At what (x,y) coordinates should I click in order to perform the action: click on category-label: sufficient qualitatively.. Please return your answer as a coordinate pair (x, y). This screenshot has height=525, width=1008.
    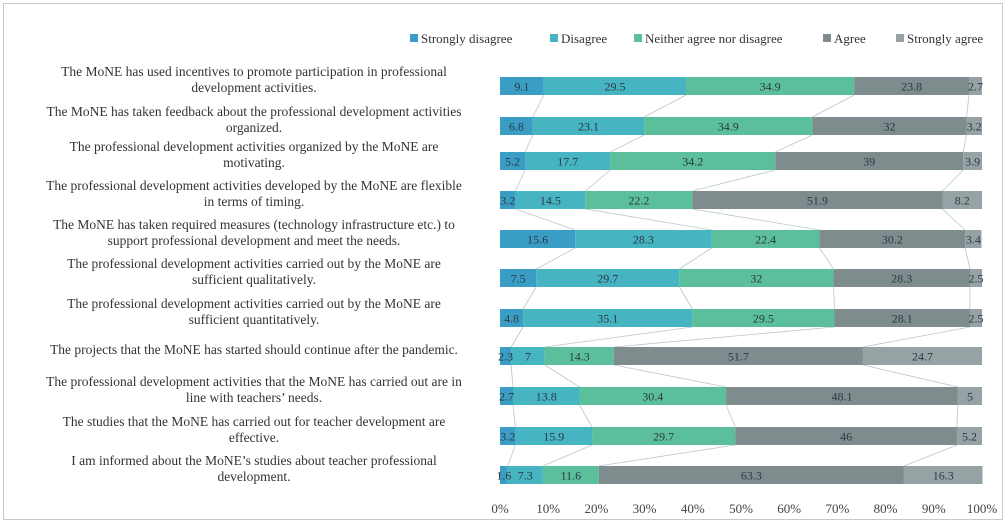
    Looking at the image, I should click on (254, 279).